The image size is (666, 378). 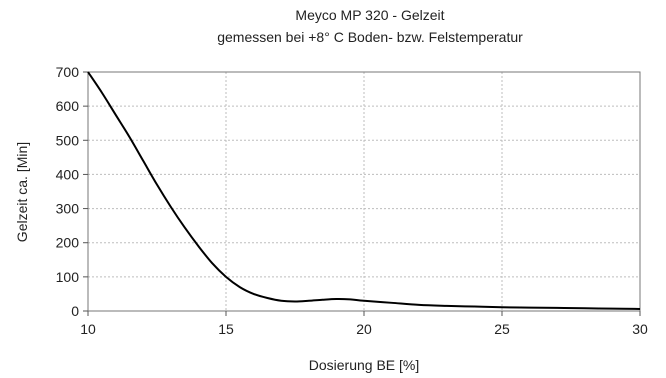 I want to click on x-tick-label: 15, so click(x=226, y=329).